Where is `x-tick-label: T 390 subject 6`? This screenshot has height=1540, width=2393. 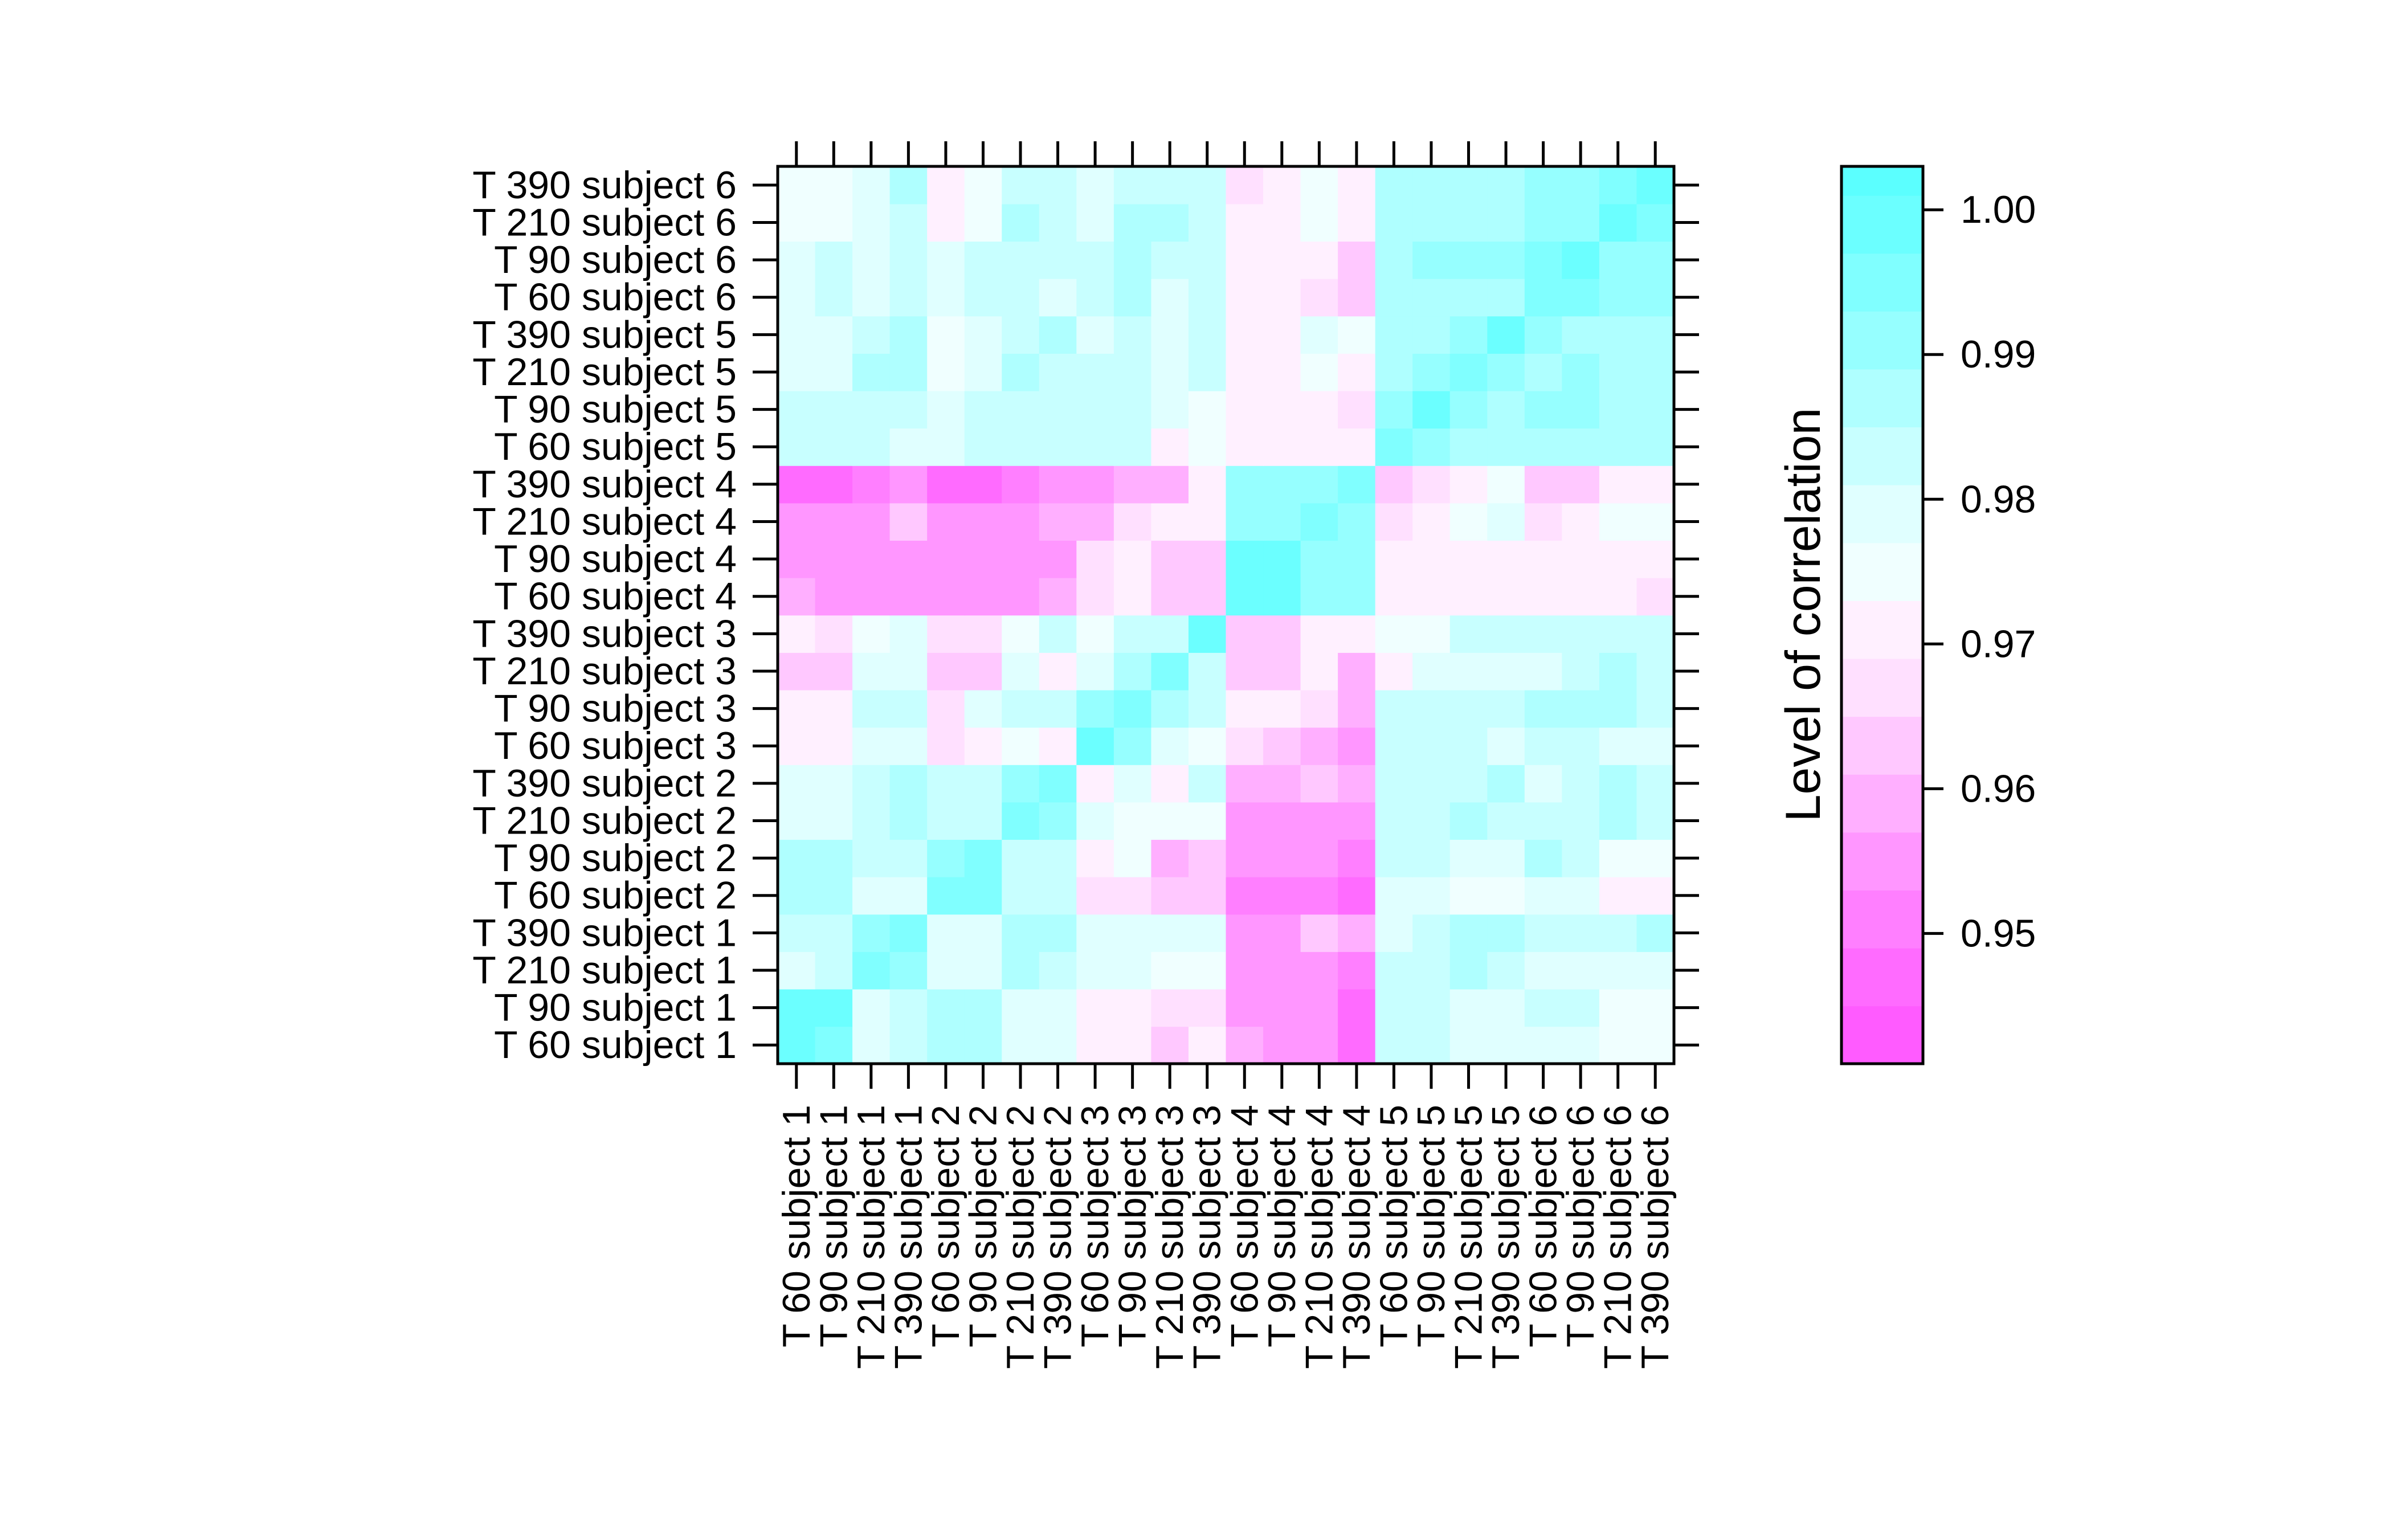
x-tick-label: T 390 subject 6 is located at coordinates (1655, 1237).